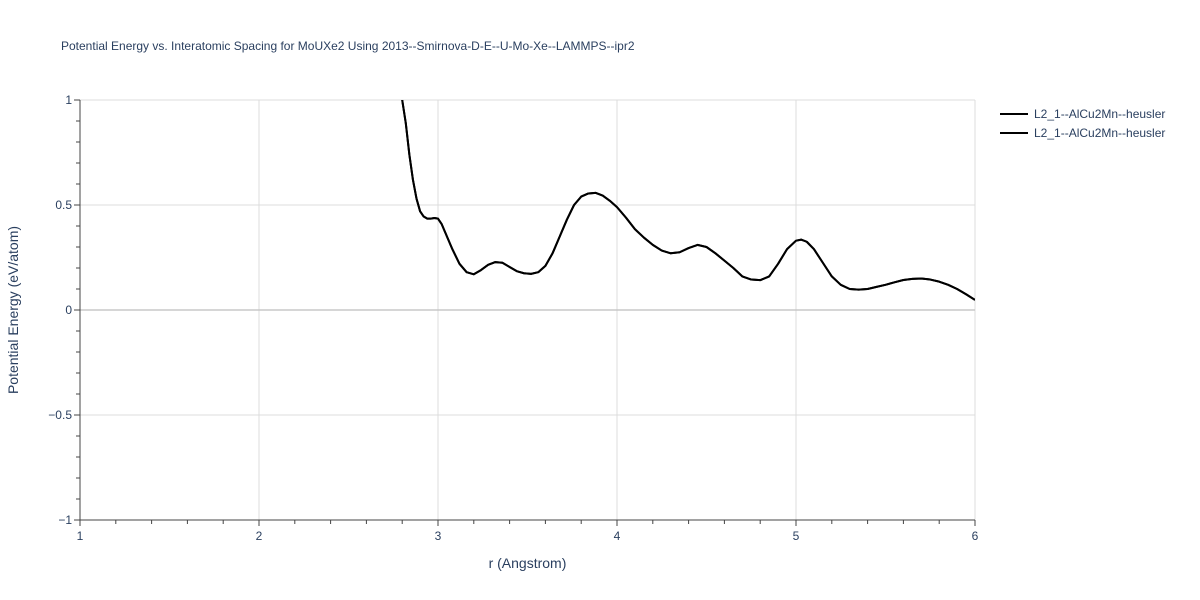 This screenshot has width=1200, height=600. Describe the element at coordinates (259, 536) in the screenshot. I see `x-tick-label-1: 2` at that location.